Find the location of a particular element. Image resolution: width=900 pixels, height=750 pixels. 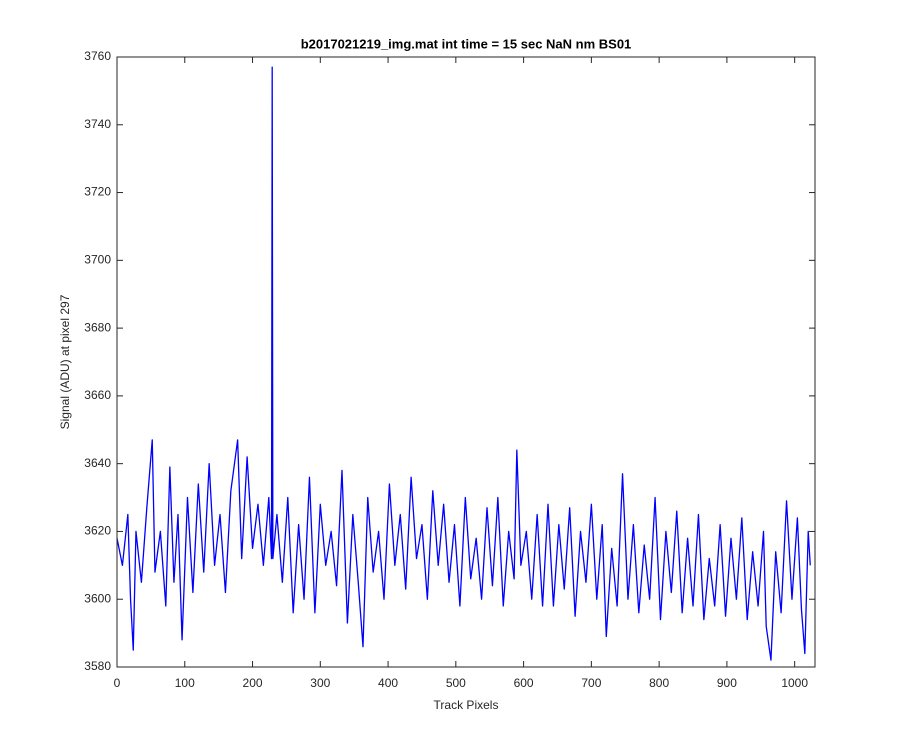

y-tick-label: 3580 is located at coordinates (97, 666).